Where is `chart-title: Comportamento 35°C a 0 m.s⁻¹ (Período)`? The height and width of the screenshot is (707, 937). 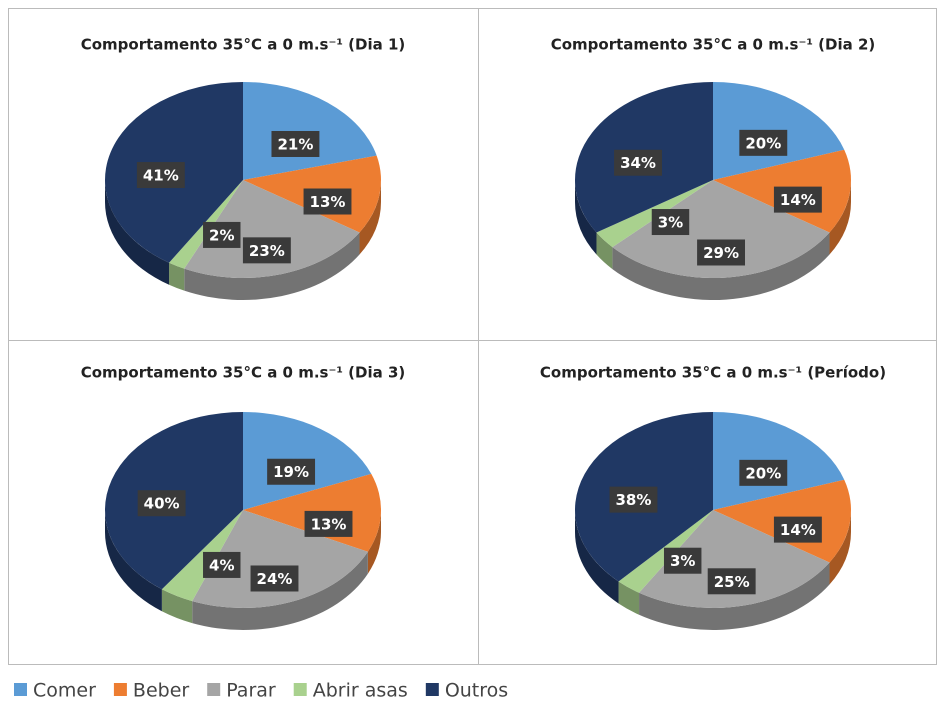
chart-title: Comportamento 35°C a 0 m.s⁻¹ (Período) is located at coordinates (713, 373).